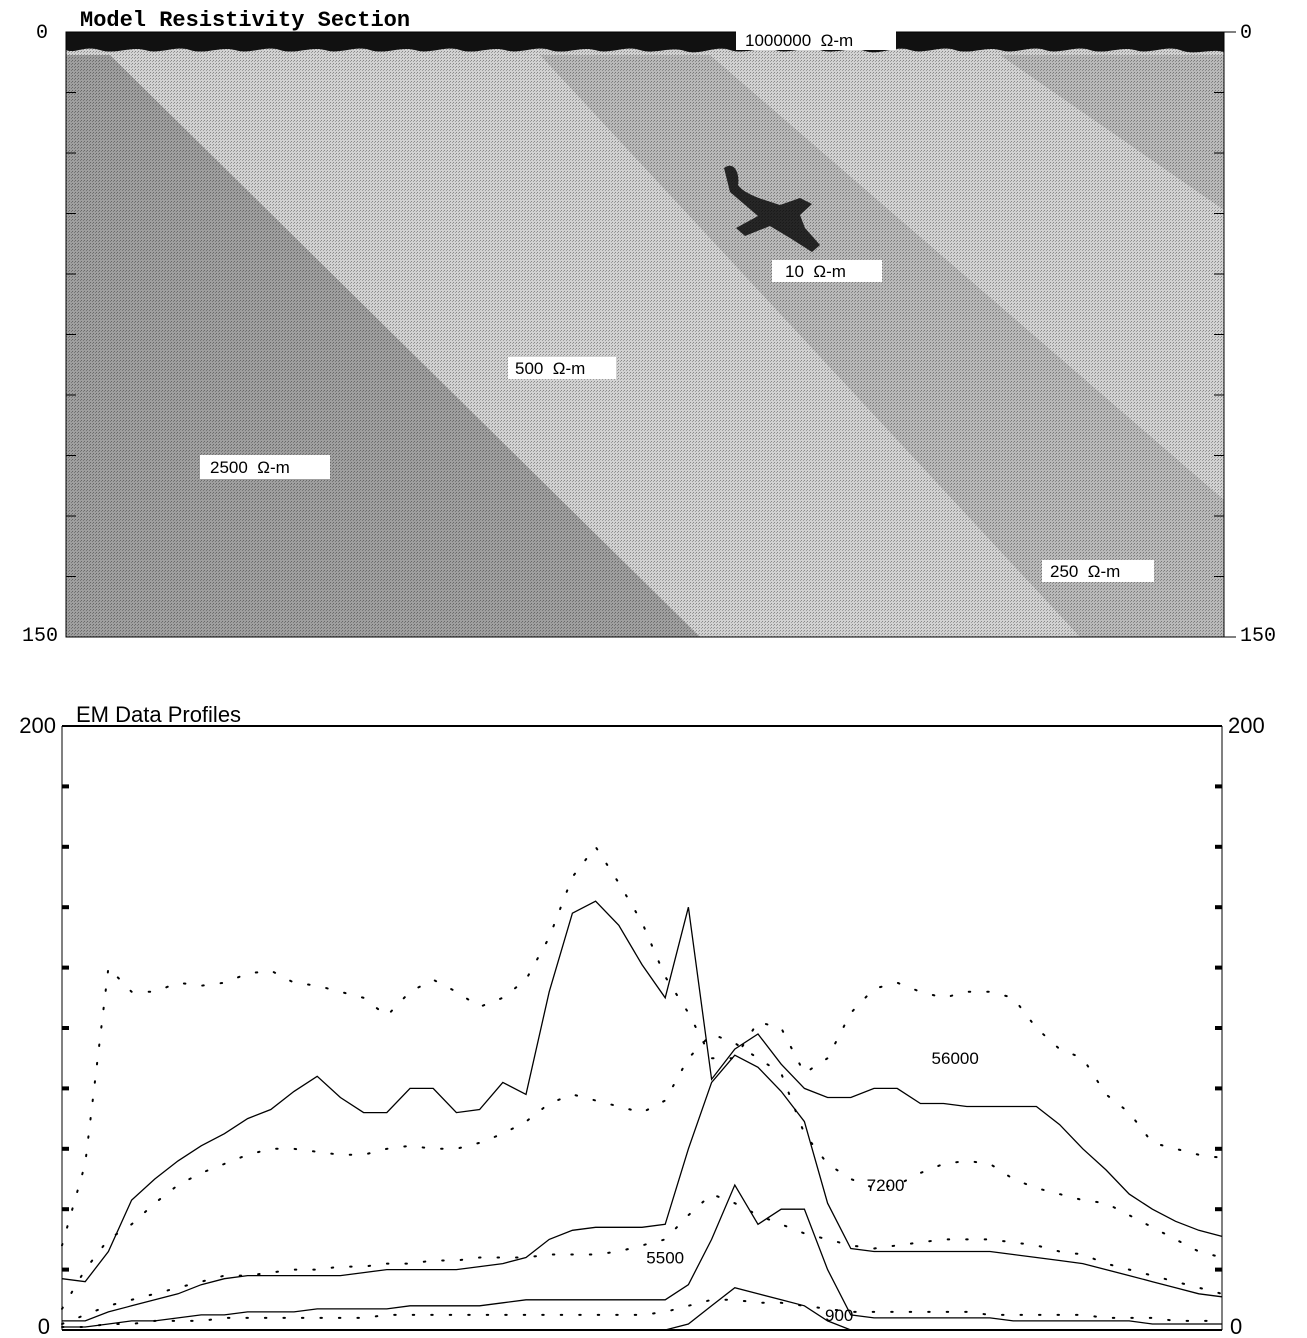  Describe the element at coordinates (642, 1308) in the screenshot. I see `series-line-900-solid` at that location.